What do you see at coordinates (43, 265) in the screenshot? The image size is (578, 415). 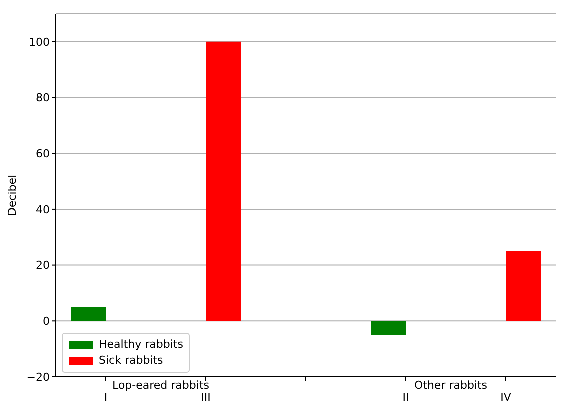 I see `y-tick-label: 20` at bounding box center [43, 265].